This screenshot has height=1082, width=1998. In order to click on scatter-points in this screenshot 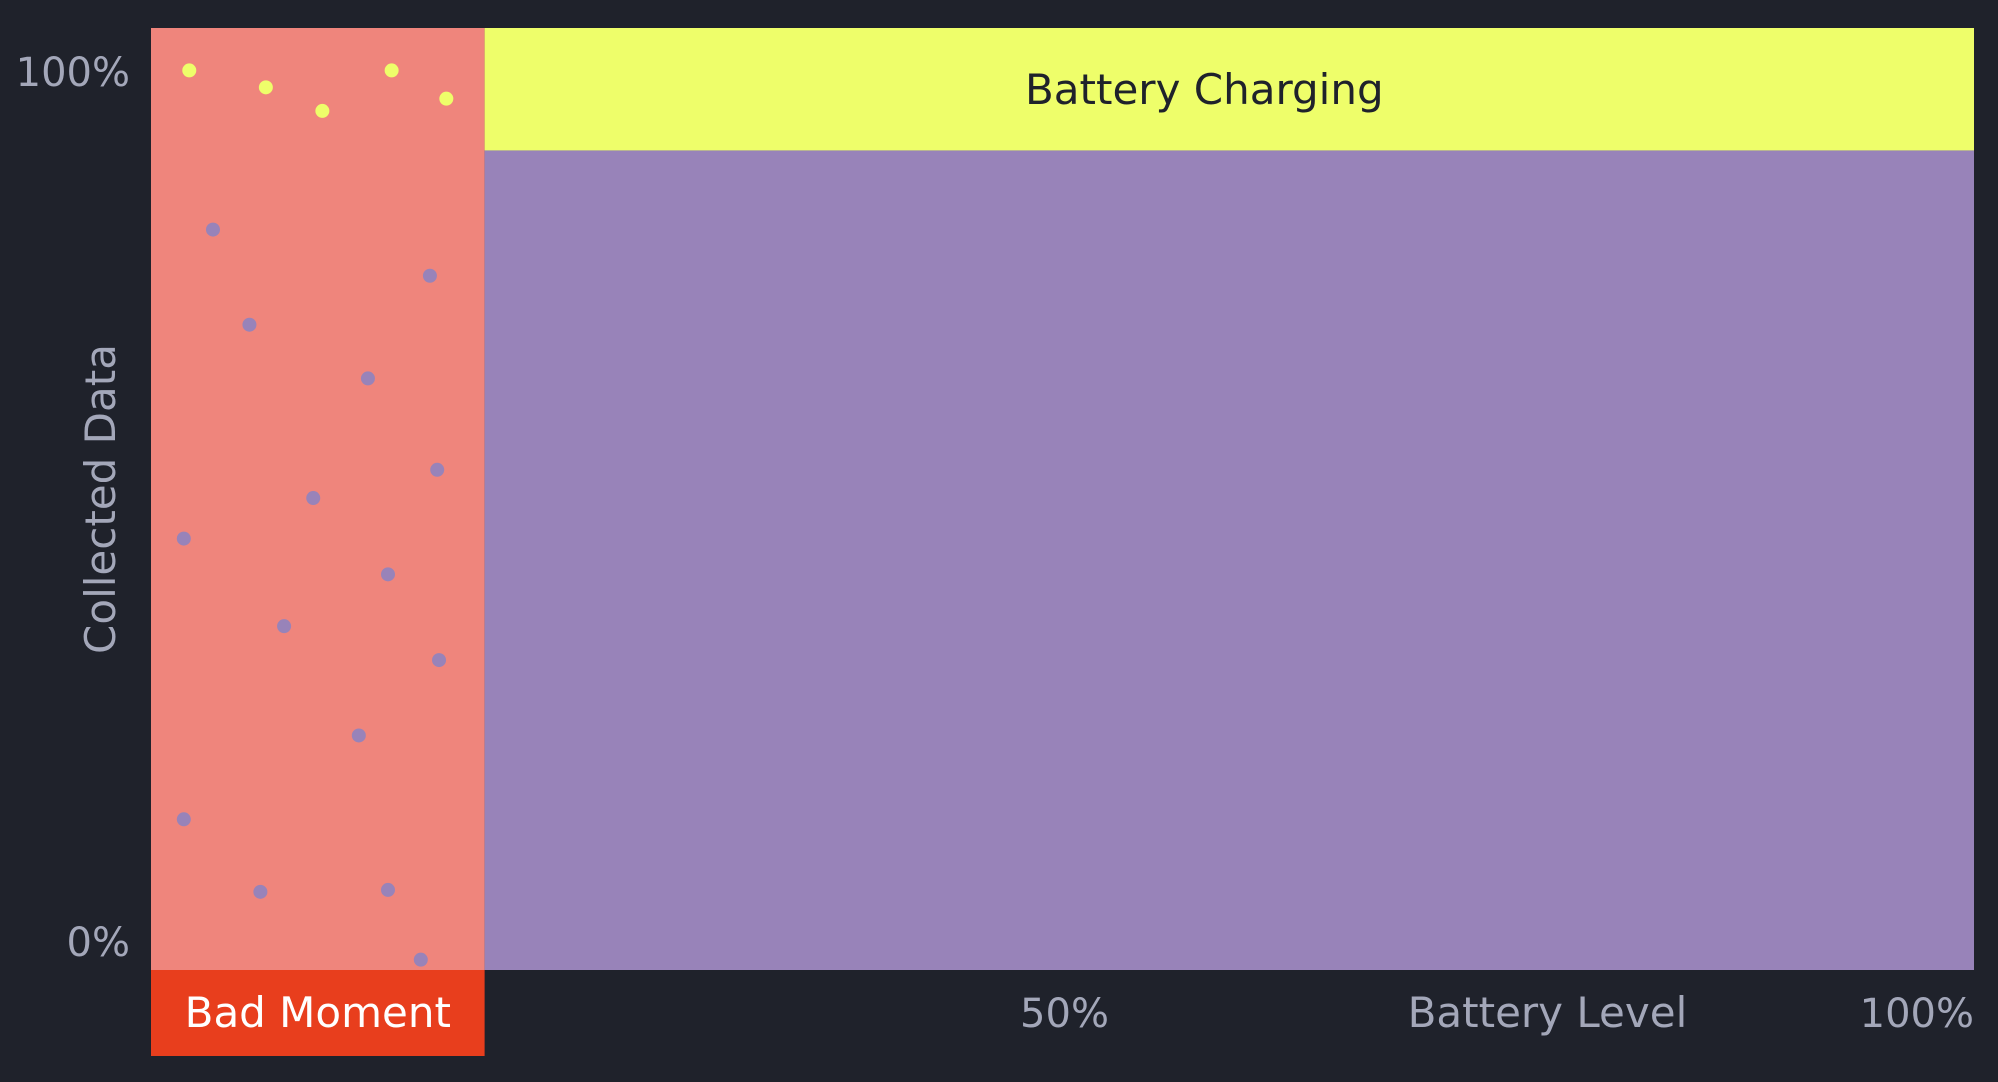, I will do `click(315, 515)`.